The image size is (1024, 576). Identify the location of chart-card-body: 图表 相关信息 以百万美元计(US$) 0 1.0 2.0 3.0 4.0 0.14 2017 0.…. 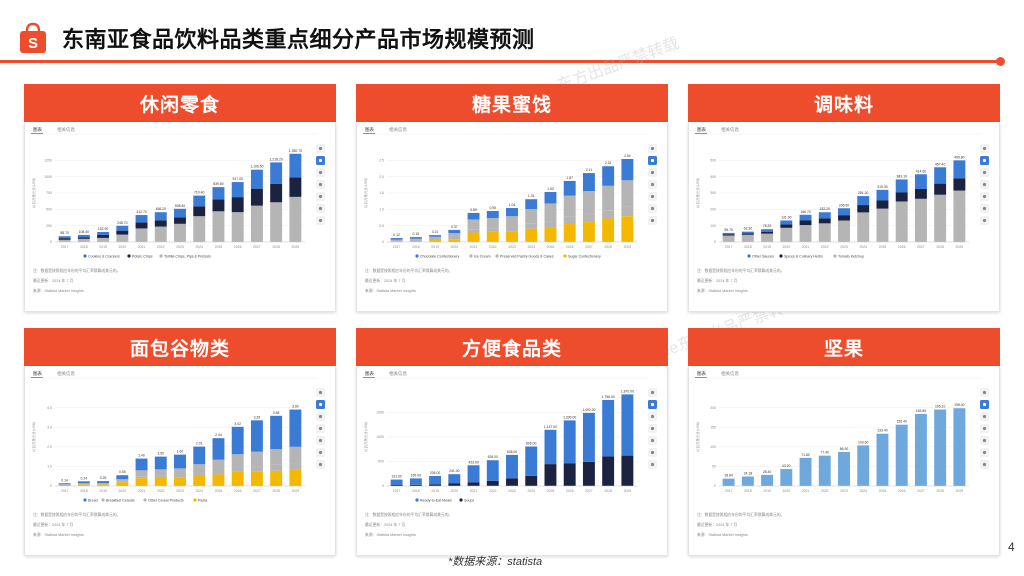
(180, 461).